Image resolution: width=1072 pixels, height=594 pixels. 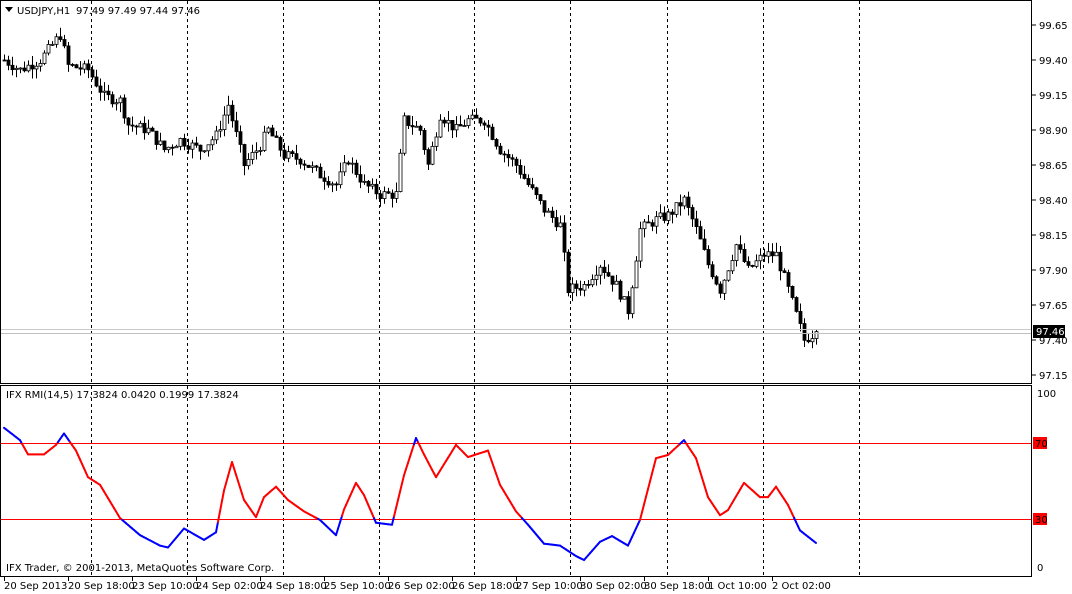 I want to click on time-tick-label: 20 Sep 2013, so click(x=35, y=586).